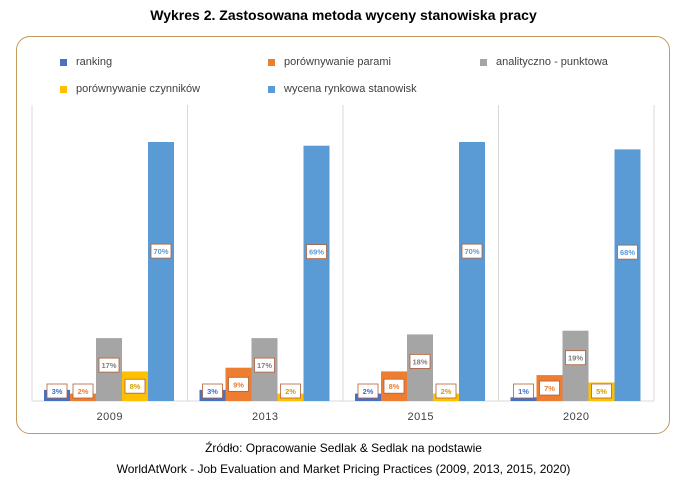 The height and width of the screenshot is (489, 687). Describe the element at coordinates (138, 89) in the screenshot. I see `legend-label: porównywanie czynników` at that location.